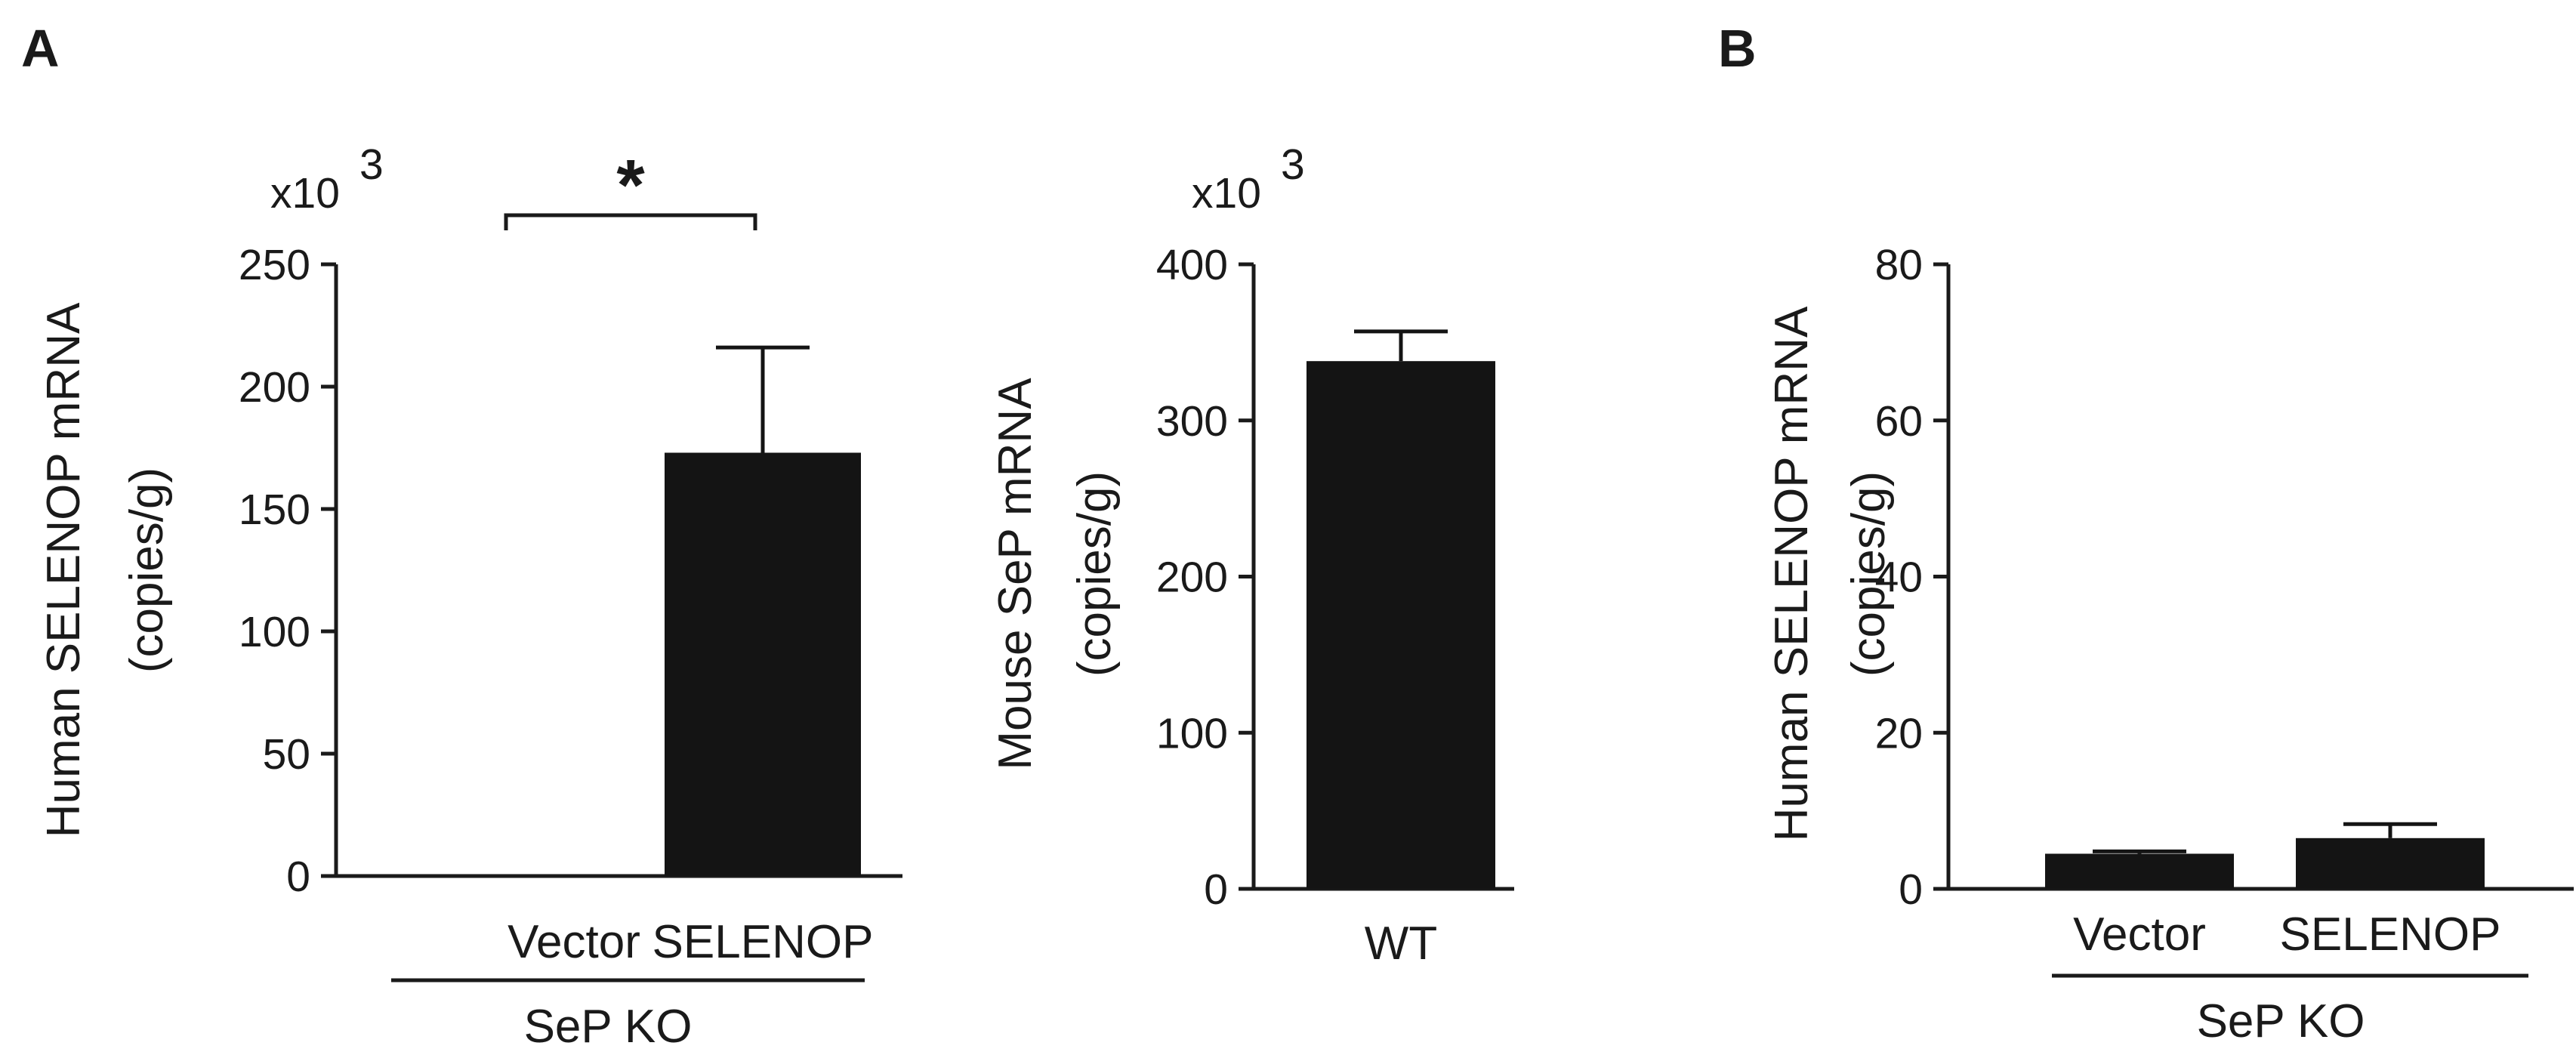  Describe the element at coordinates (1899, 578) in the screenshot. I see `y-tick-label: 40` at that location.